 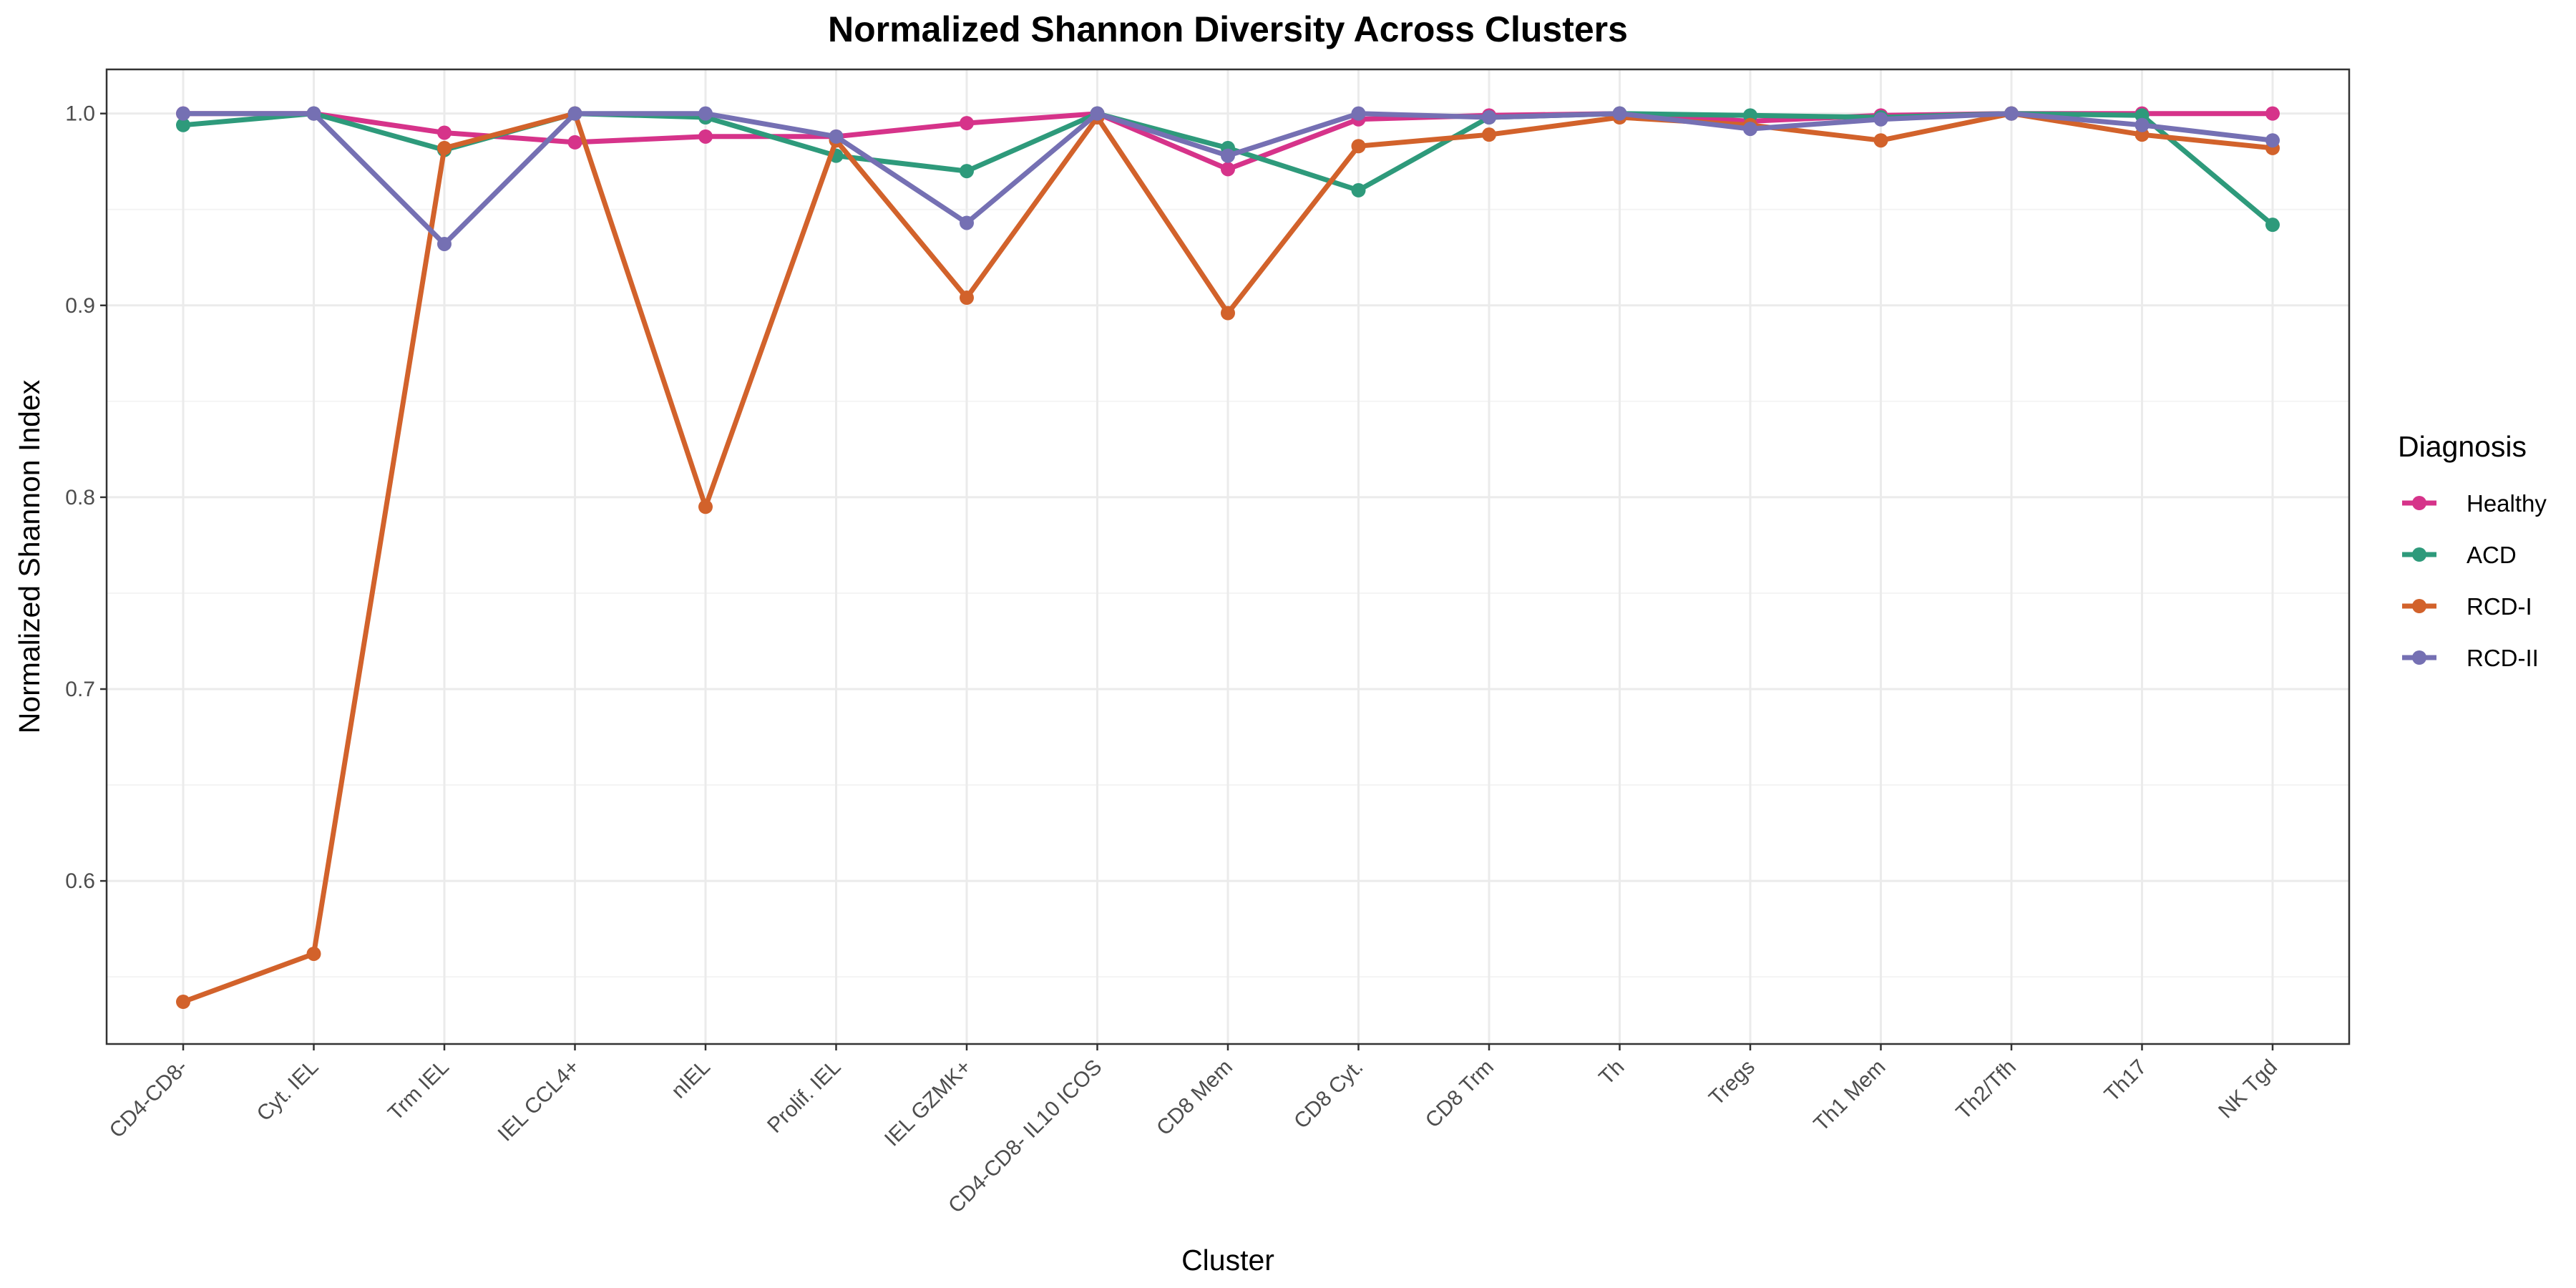 I want to click on y-tick-label: 0.9, so click(x=80, y=306).